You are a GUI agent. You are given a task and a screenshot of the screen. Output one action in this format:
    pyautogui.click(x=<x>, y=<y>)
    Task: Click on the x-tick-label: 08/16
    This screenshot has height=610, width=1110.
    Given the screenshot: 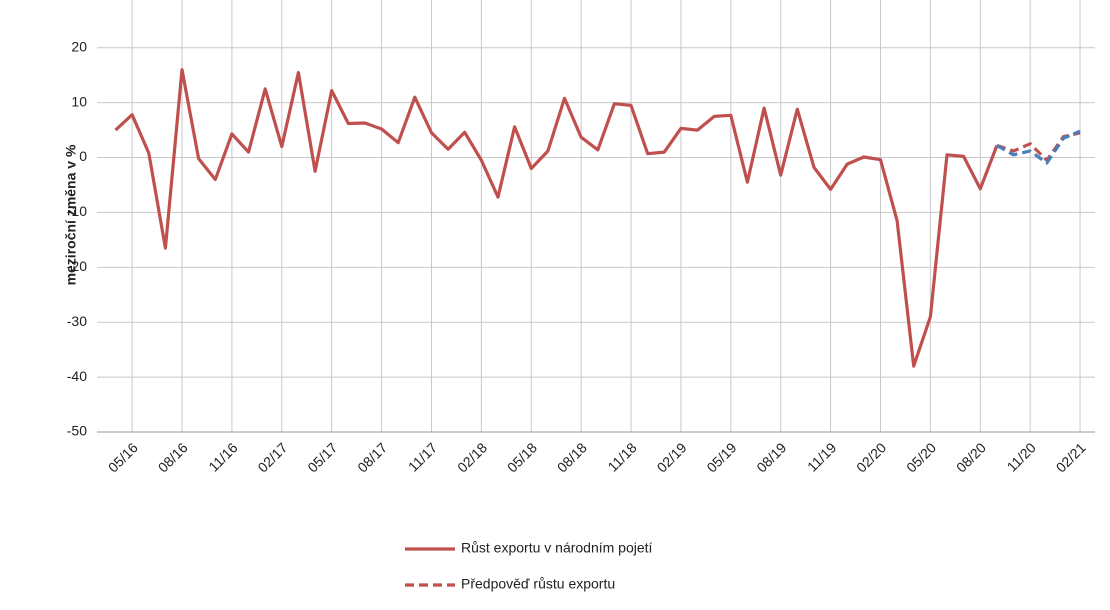 What is the action you would take?
    pyautogui.click(x=173, y=457)
    